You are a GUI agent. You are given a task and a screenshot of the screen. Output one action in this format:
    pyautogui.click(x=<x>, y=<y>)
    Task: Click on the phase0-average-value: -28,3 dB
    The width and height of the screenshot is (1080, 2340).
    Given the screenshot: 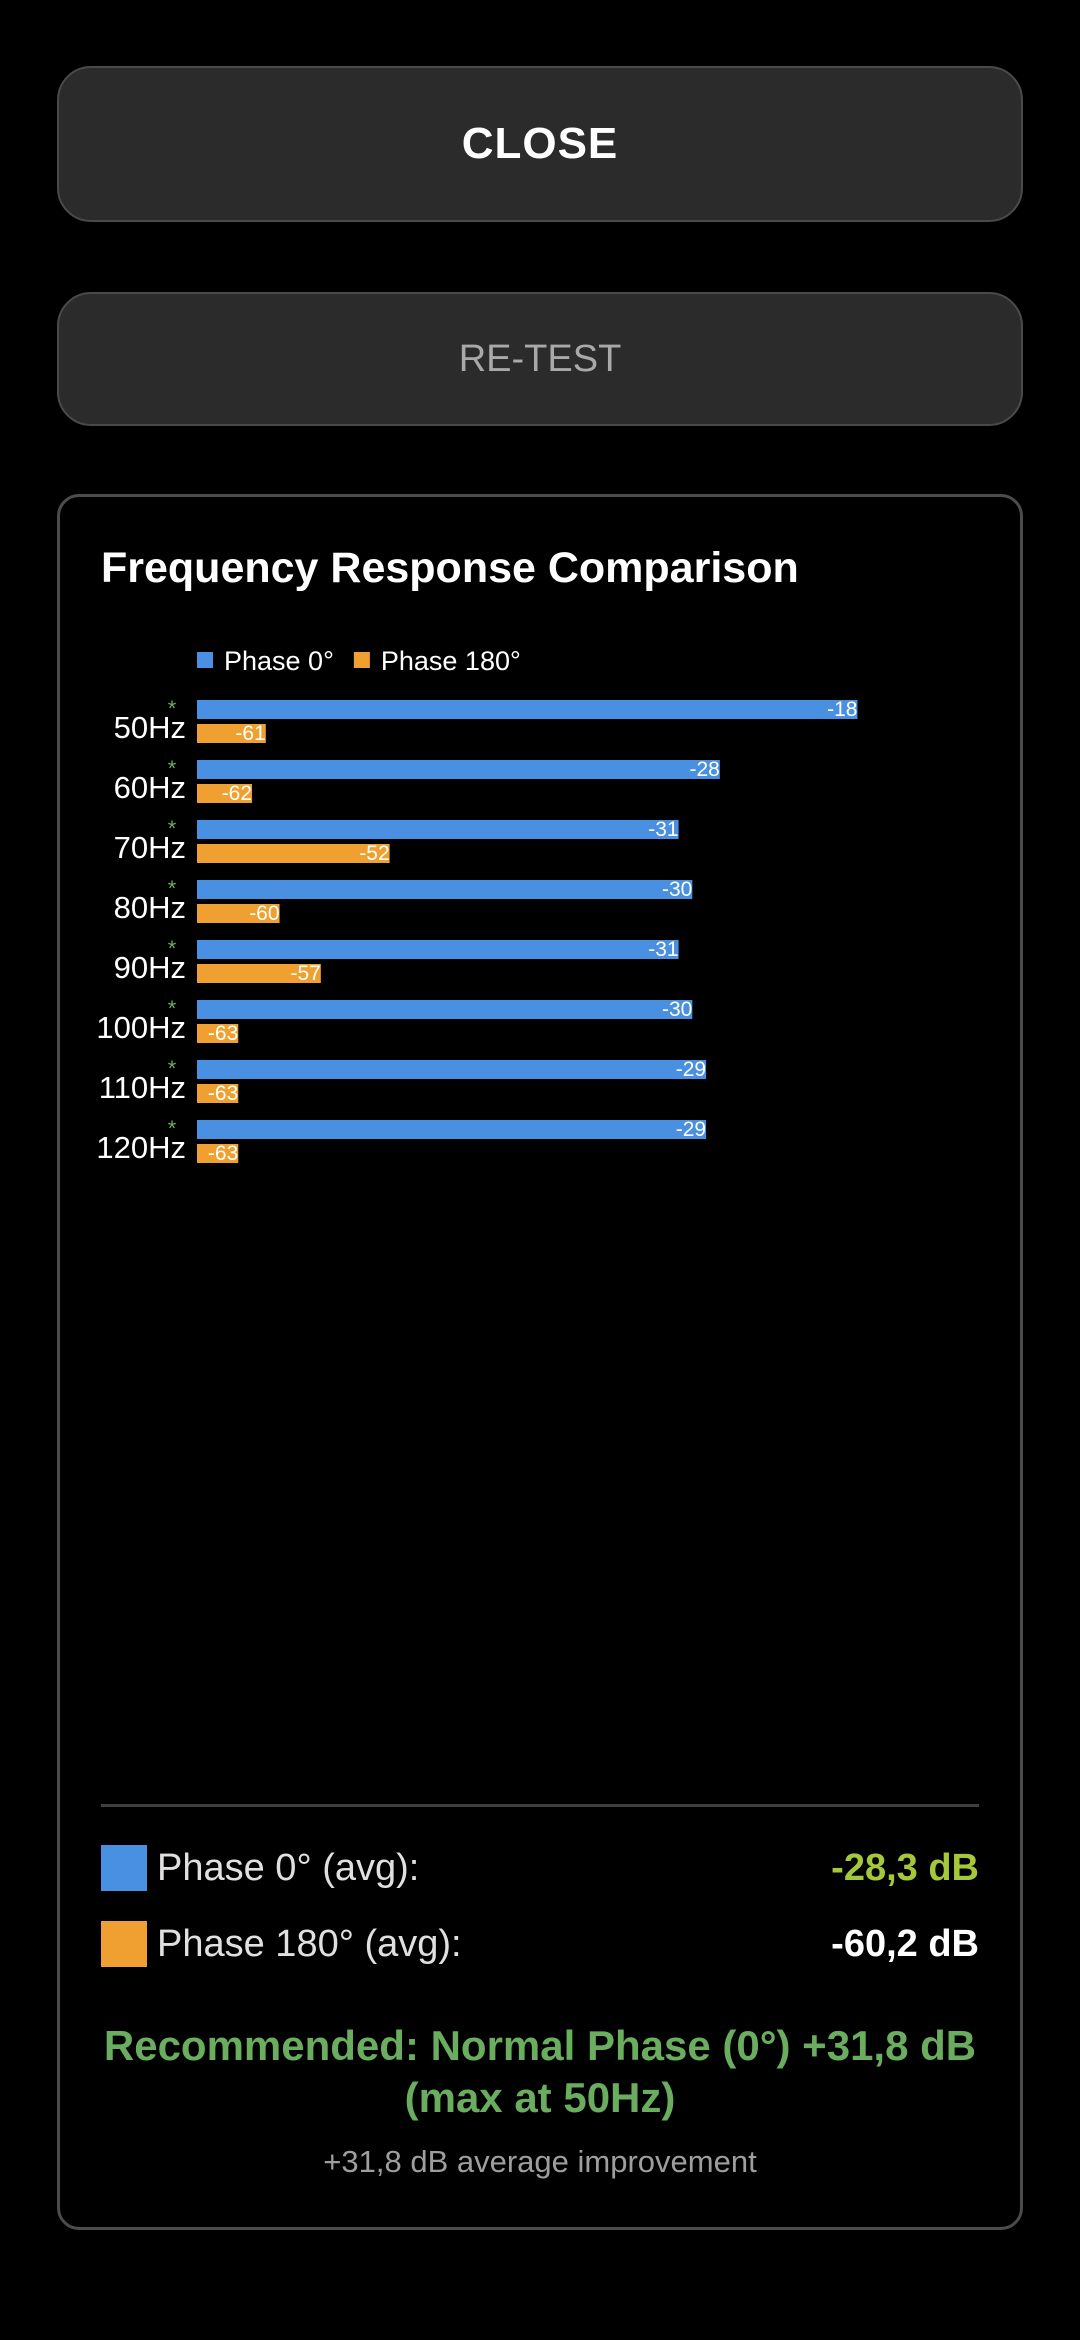 What is the action you would take?
    pyautogui.click(x=905, y=1867)
    